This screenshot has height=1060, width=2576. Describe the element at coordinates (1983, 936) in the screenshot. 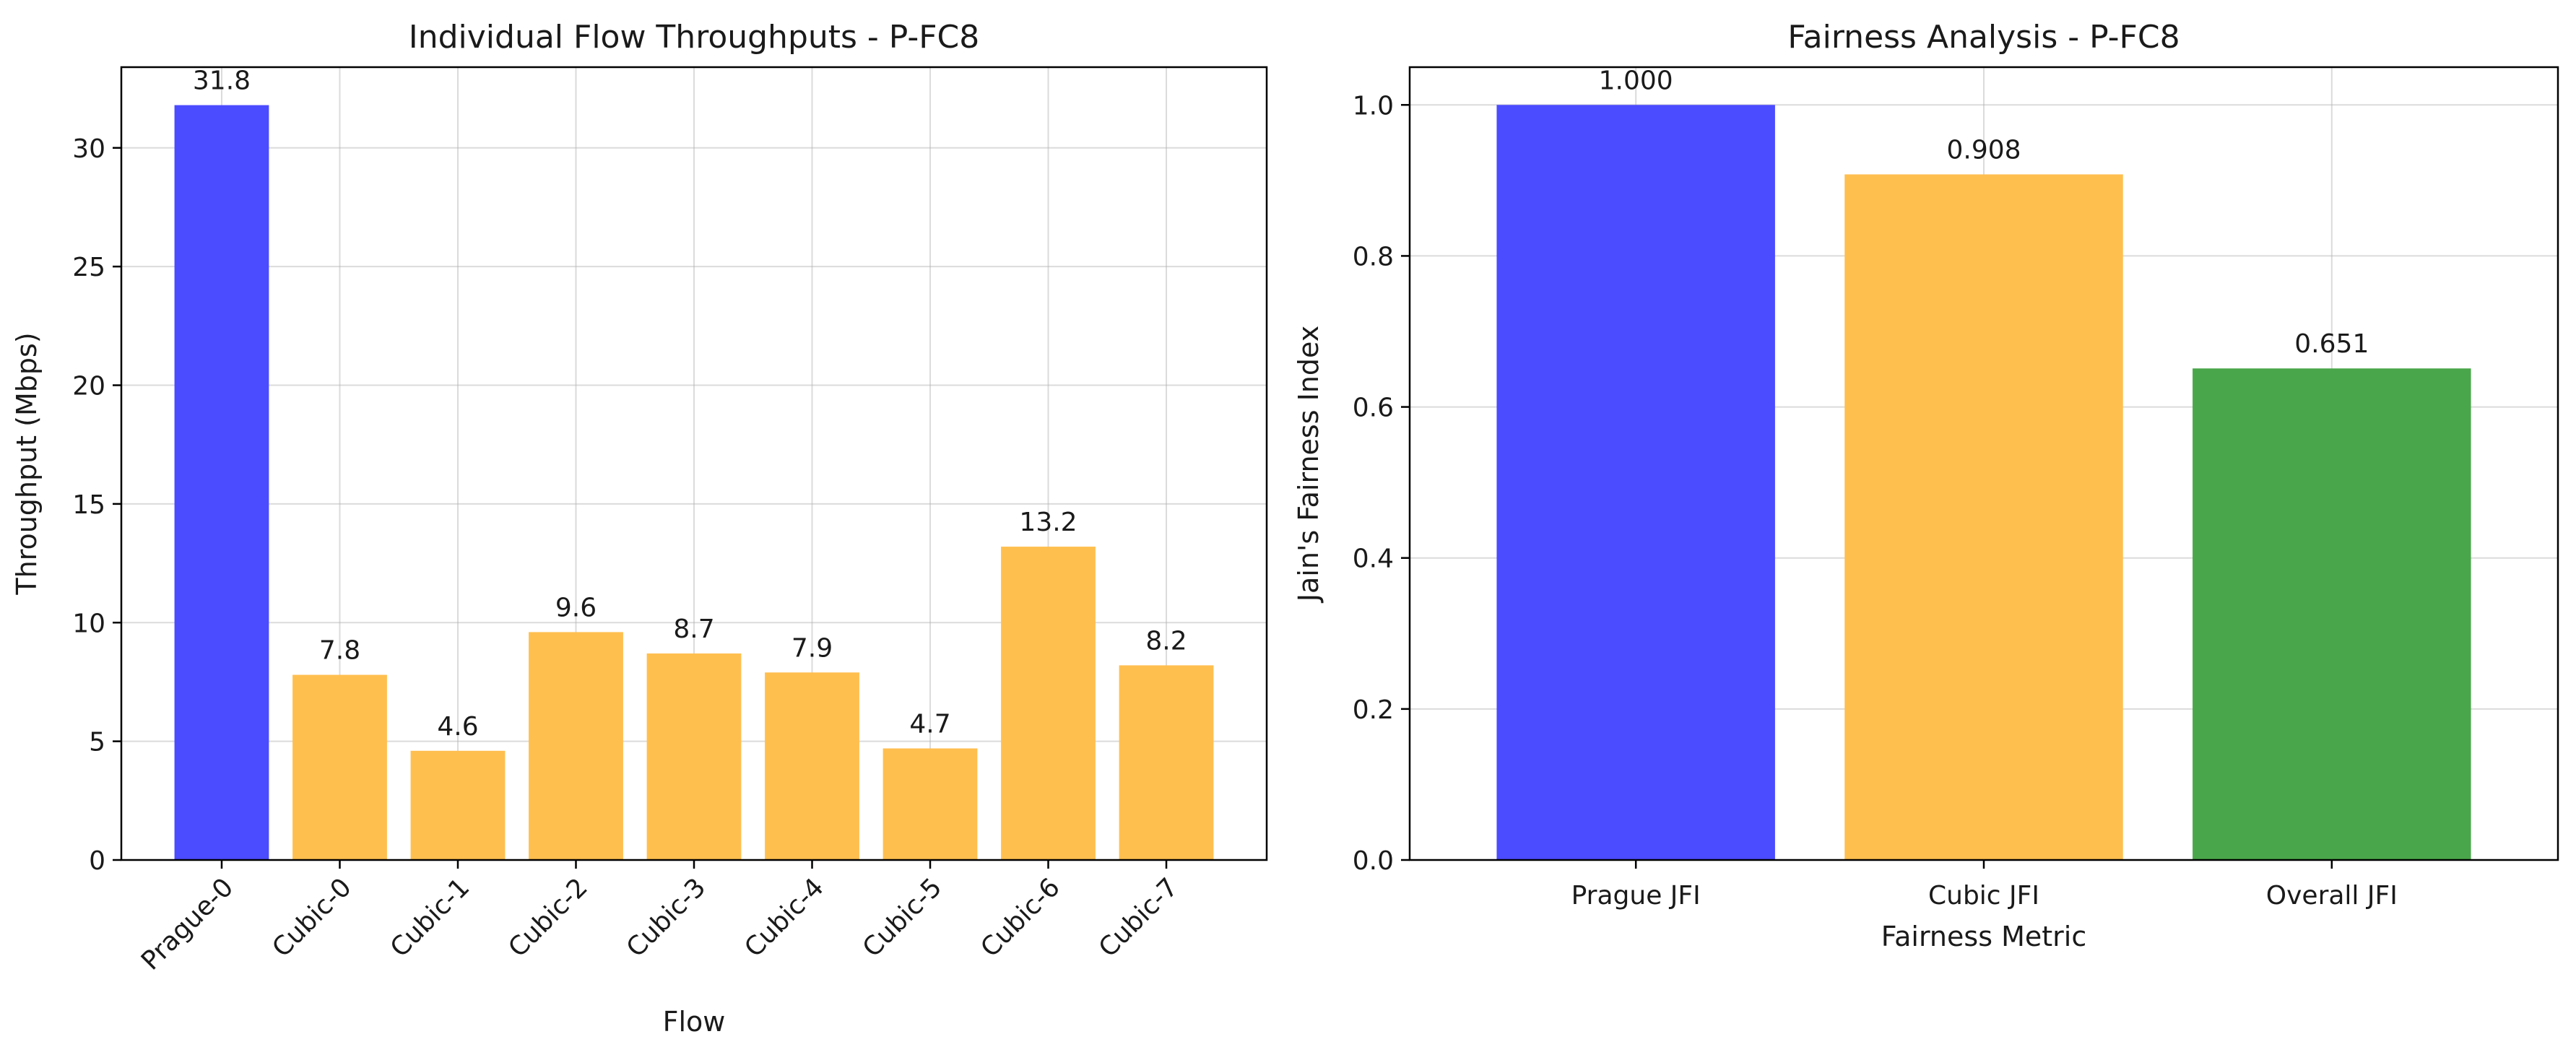

I see `fairness-x-axis-label: Fairness Metric` at that location.